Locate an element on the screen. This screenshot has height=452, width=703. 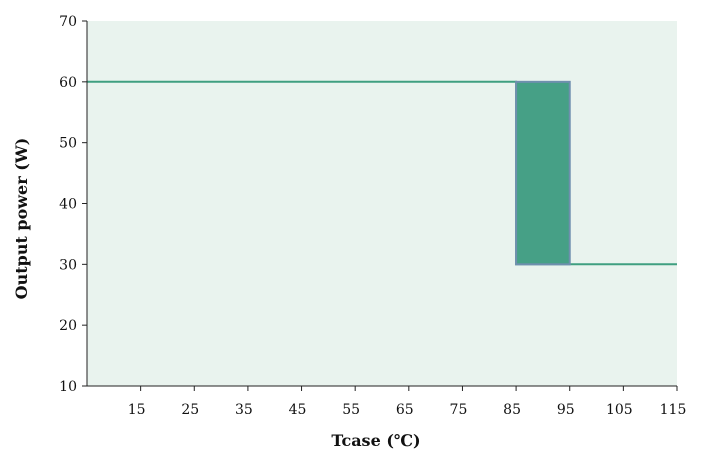
y-axis-title: Output power (W) is located at coordinates (21, 219).